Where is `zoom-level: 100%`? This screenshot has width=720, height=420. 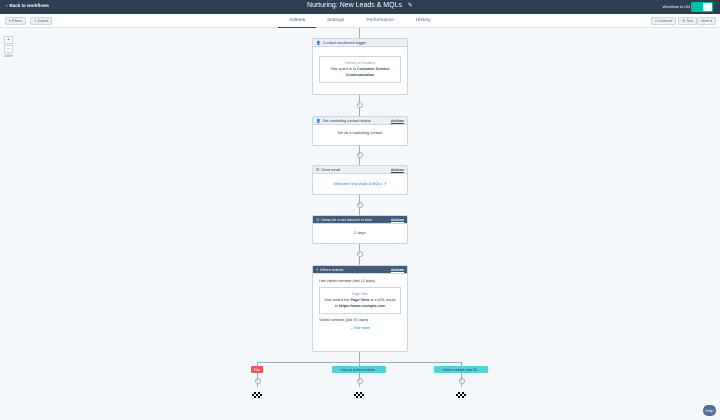 zoom-level: 100% is located at coordinates (8, 56).